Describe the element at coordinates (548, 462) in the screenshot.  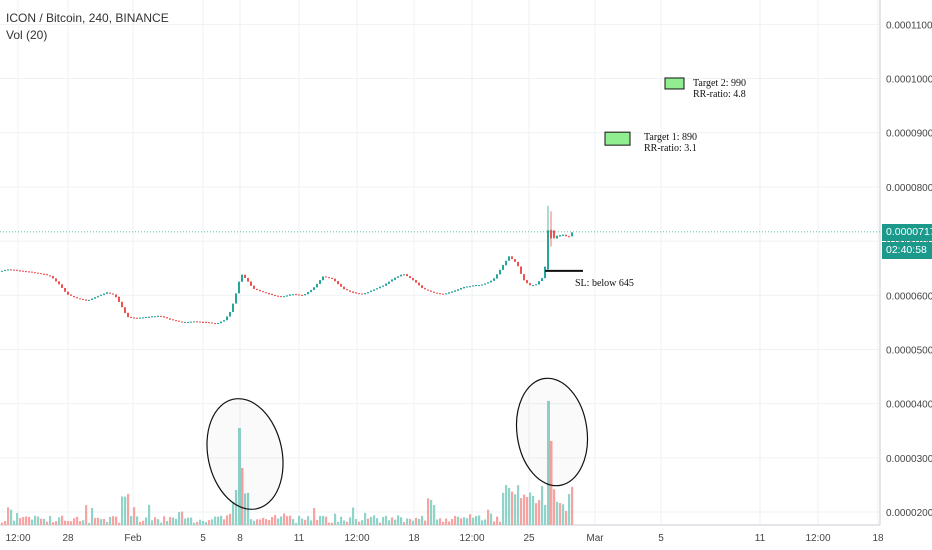
I see `volume-peak-bar` at that location.